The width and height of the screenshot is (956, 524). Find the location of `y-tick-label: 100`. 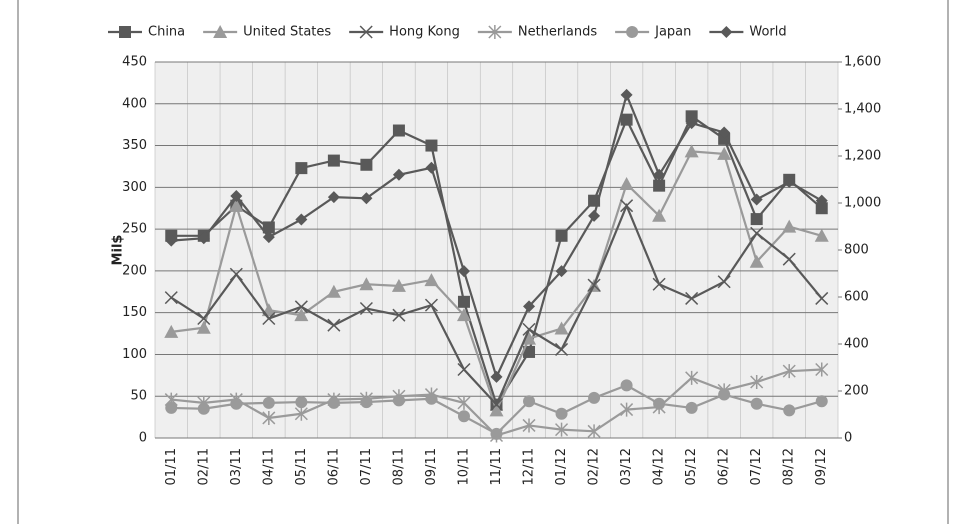

y-tick-label: 100 is located at coordinates (134, 354).